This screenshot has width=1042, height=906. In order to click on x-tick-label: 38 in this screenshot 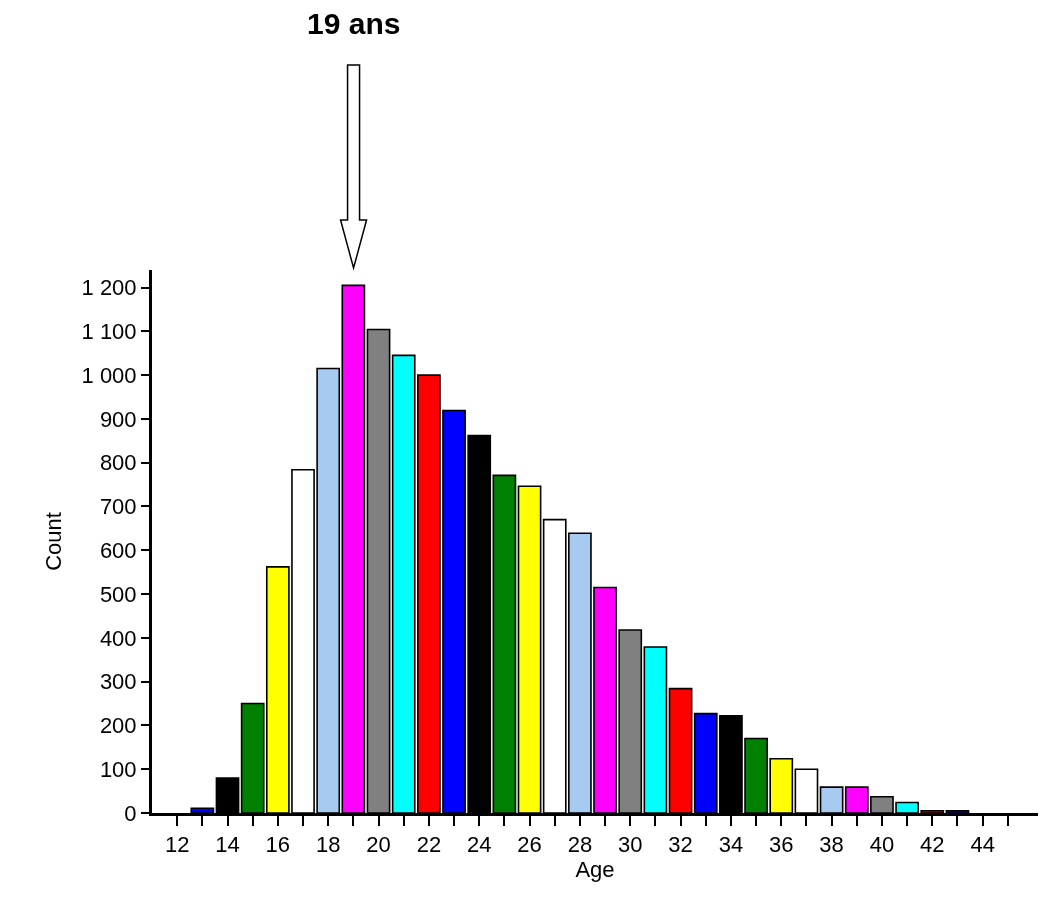, I will do `click(831, 845)`.